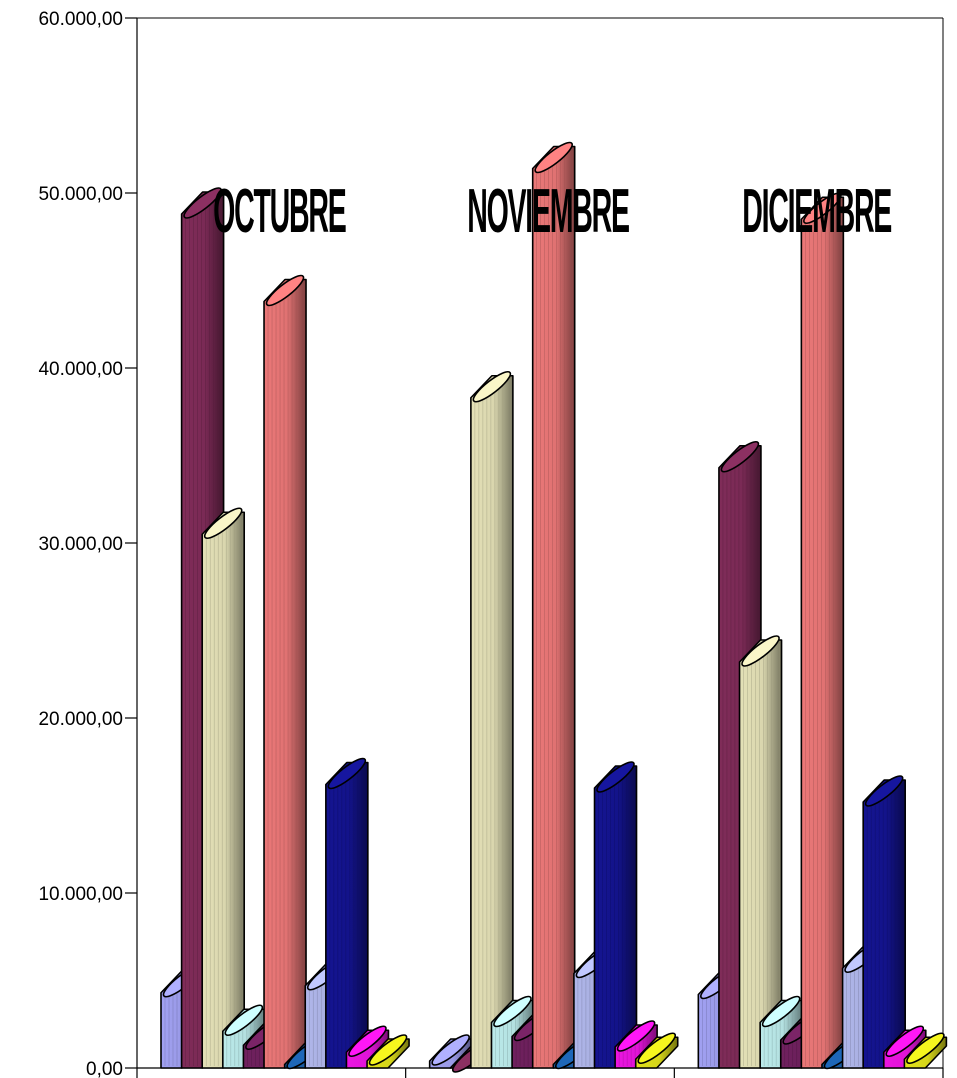 The width and height of the screenshot is (957, 1078). I want to click on y-tick-label: 0,00, so click(104, 1068).